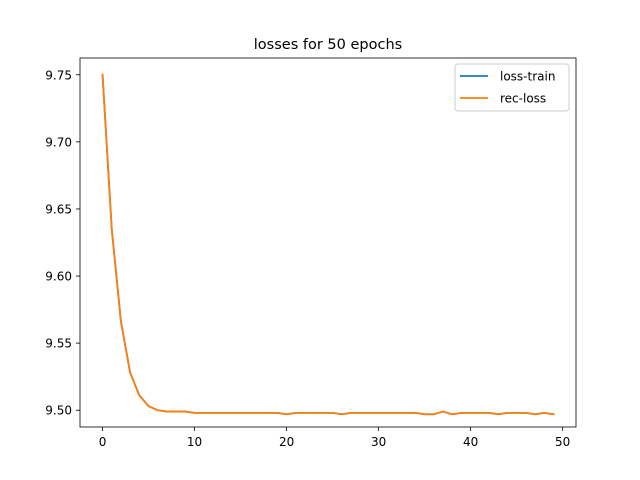 The width and height of the screenshot is (640, 480). I want to click on y-axis: 9.50 9.55 9.60 9.65 9.70 9.75, so click(62, 243).